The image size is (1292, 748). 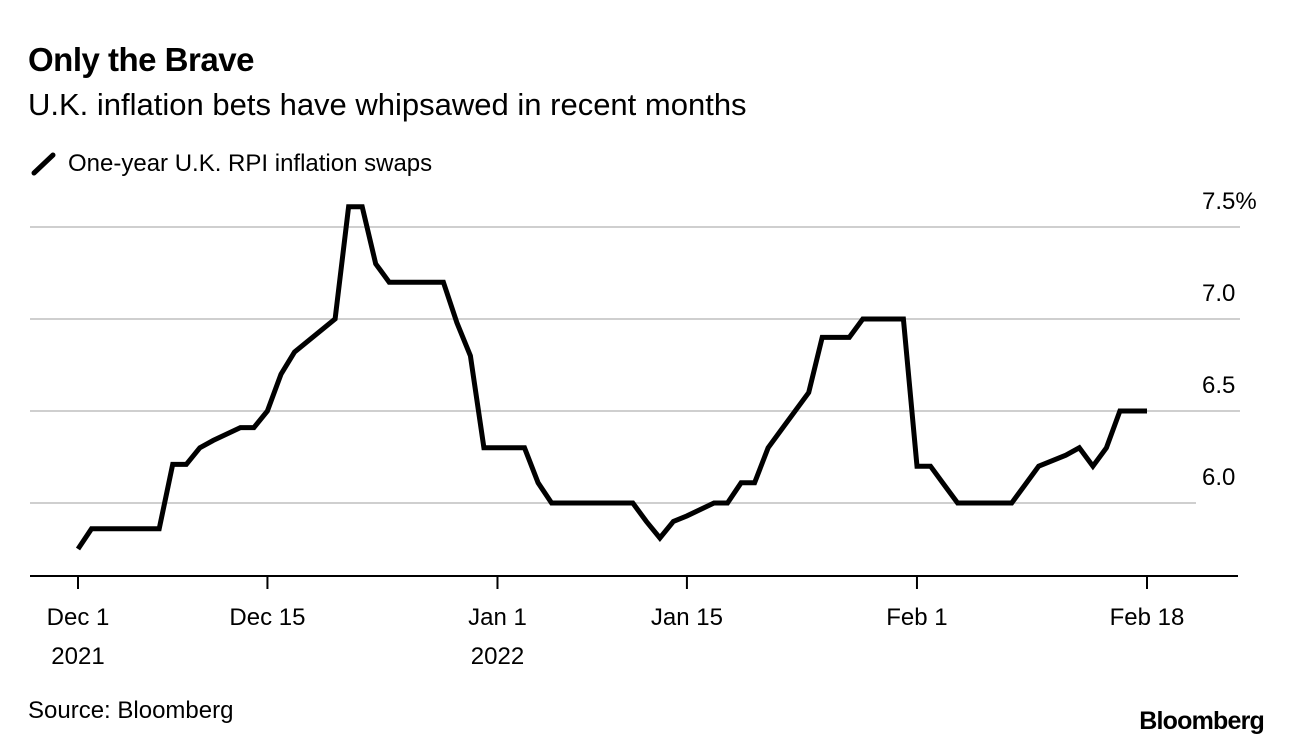 What do you see at coordinates (1147, 617) in the screenshot?
I see `x-tick-label-5: Feb 18` at bounding box center [1147, 617].